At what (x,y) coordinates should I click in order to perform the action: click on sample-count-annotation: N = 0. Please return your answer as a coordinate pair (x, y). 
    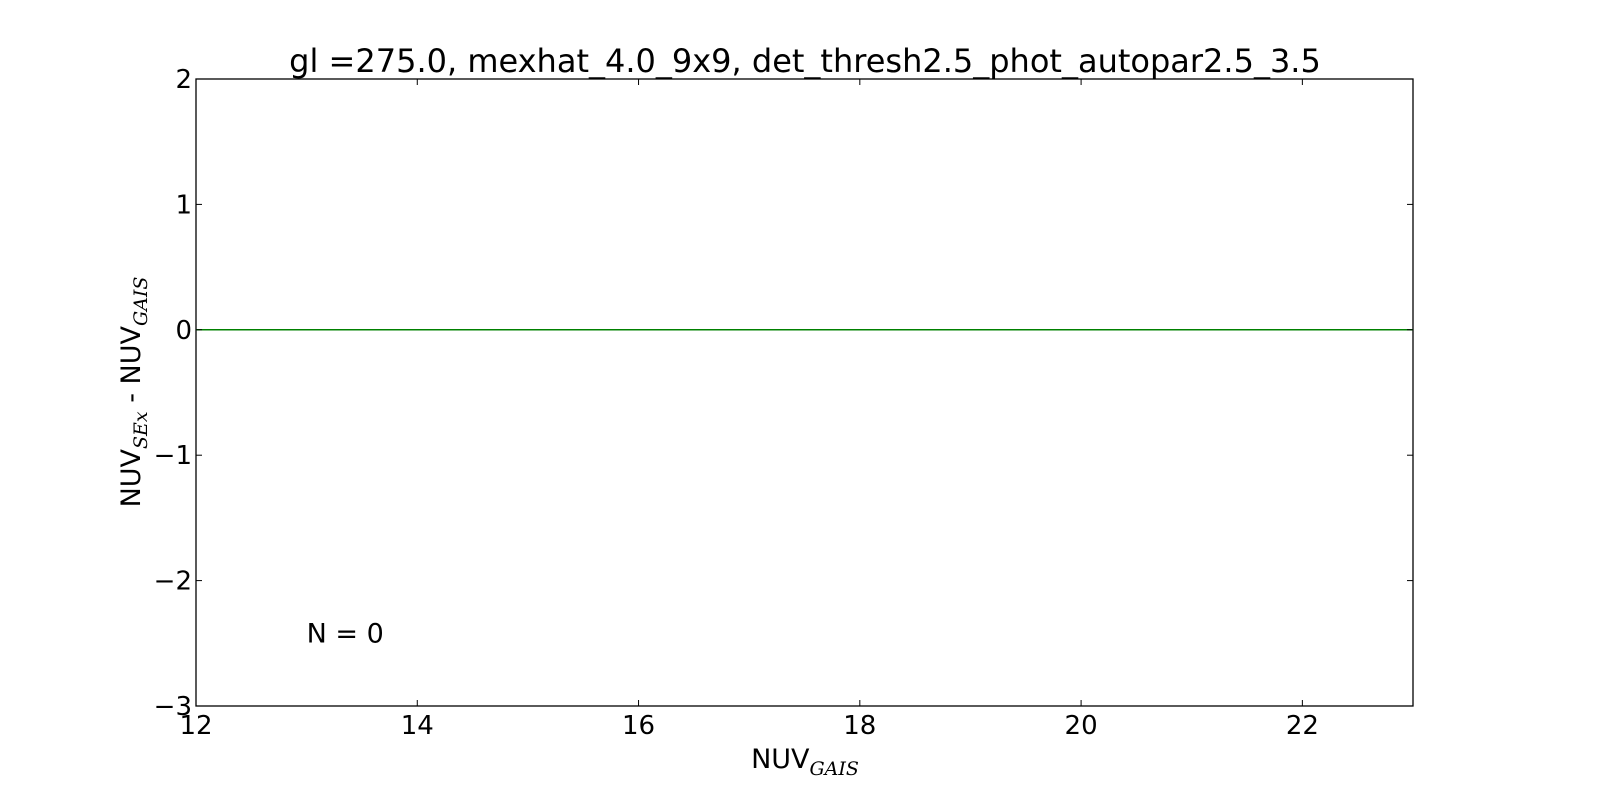
    Looking at the image, I should click on (345, 633).